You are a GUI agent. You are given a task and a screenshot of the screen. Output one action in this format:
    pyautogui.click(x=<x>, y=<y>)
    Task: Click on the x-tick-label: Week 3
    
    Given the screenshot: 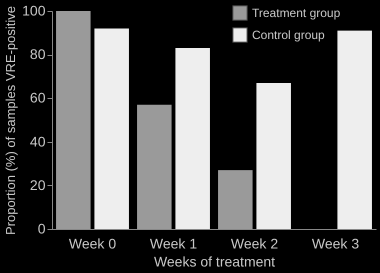 What is the action you would take?
    pyautogui.click(x=336, y=244)
    